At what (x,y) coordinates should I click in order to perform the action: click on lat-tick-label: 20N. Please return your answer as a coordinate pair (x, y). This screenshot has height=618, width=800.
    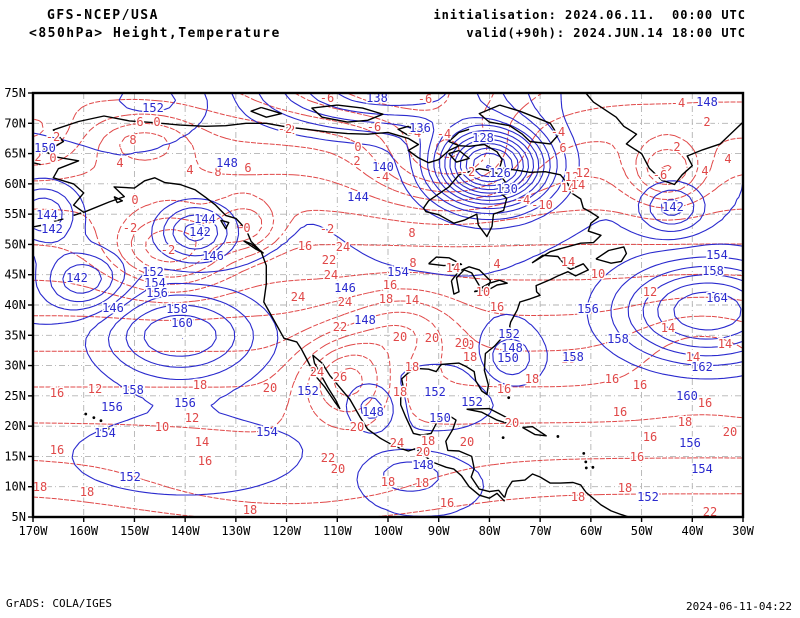
    Looking at the image, I should click on (15, 426).